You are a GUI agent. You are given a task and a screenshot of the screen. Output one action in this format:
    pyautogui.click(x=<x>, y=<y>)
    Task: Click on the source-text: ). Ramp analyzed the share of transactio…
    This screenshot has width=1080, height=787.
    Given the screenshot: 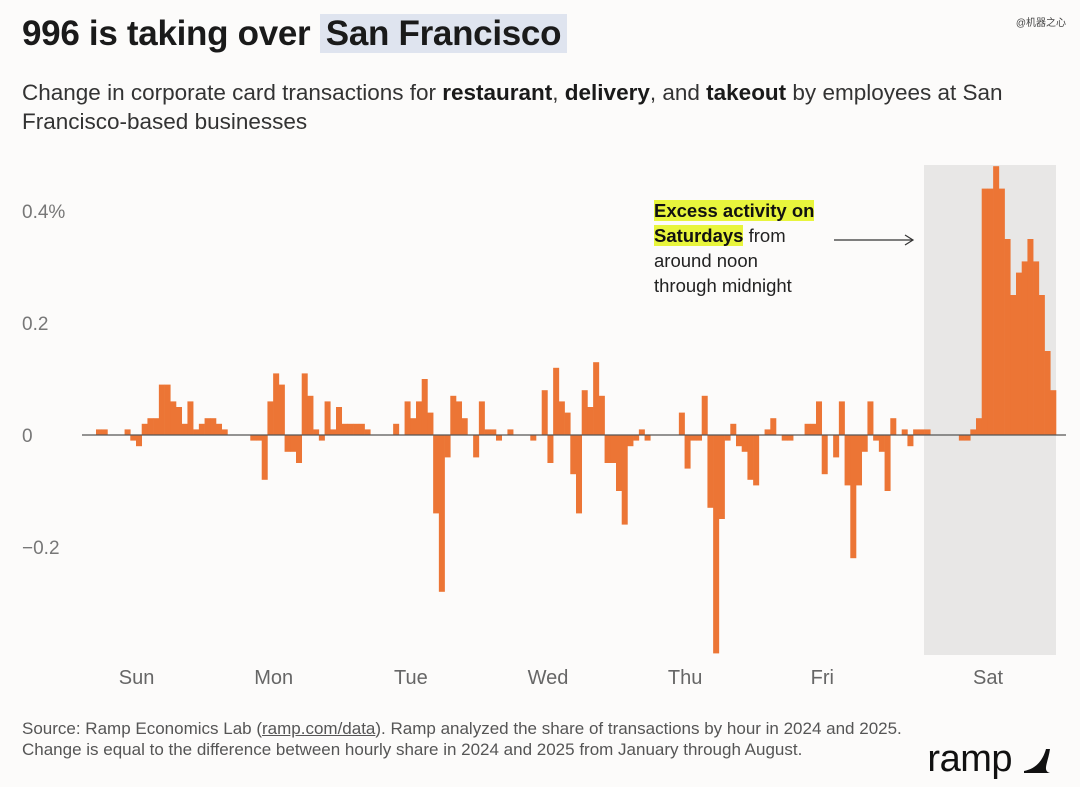 What is the action you would take?
    pyautogui.click(x=462, y=739)
    